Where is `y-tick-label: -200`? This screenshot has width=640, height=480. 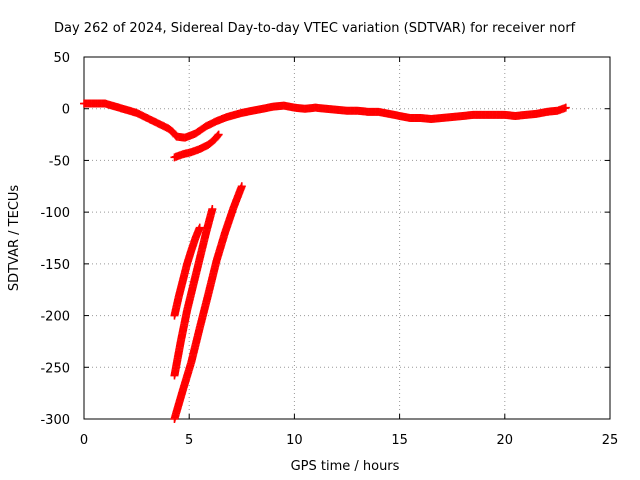 y-tick-label: -200 is located at coordinates (55, 317).